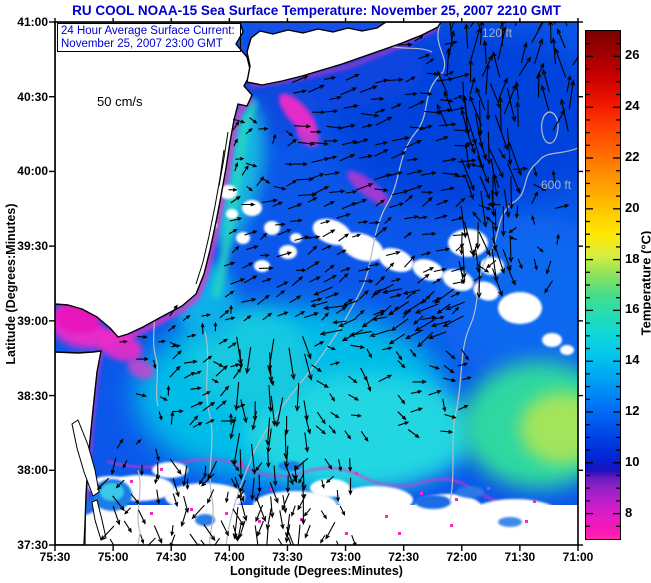  What do you see at coordinates (345, 557) in the screenshot?
I see `x-tick-label: 73:00` at bounding box center [345, 557].